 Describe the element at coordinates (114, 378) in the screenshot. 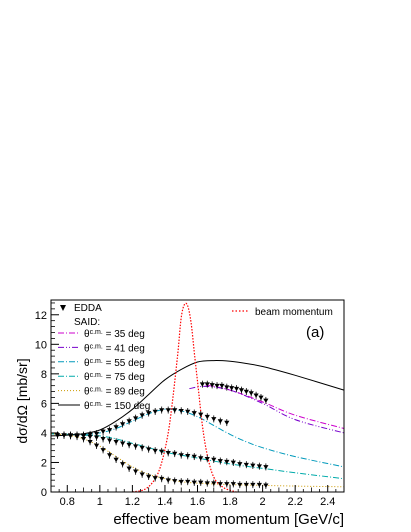

I see `legend-label: θc.m. = 75 deg` at that location.